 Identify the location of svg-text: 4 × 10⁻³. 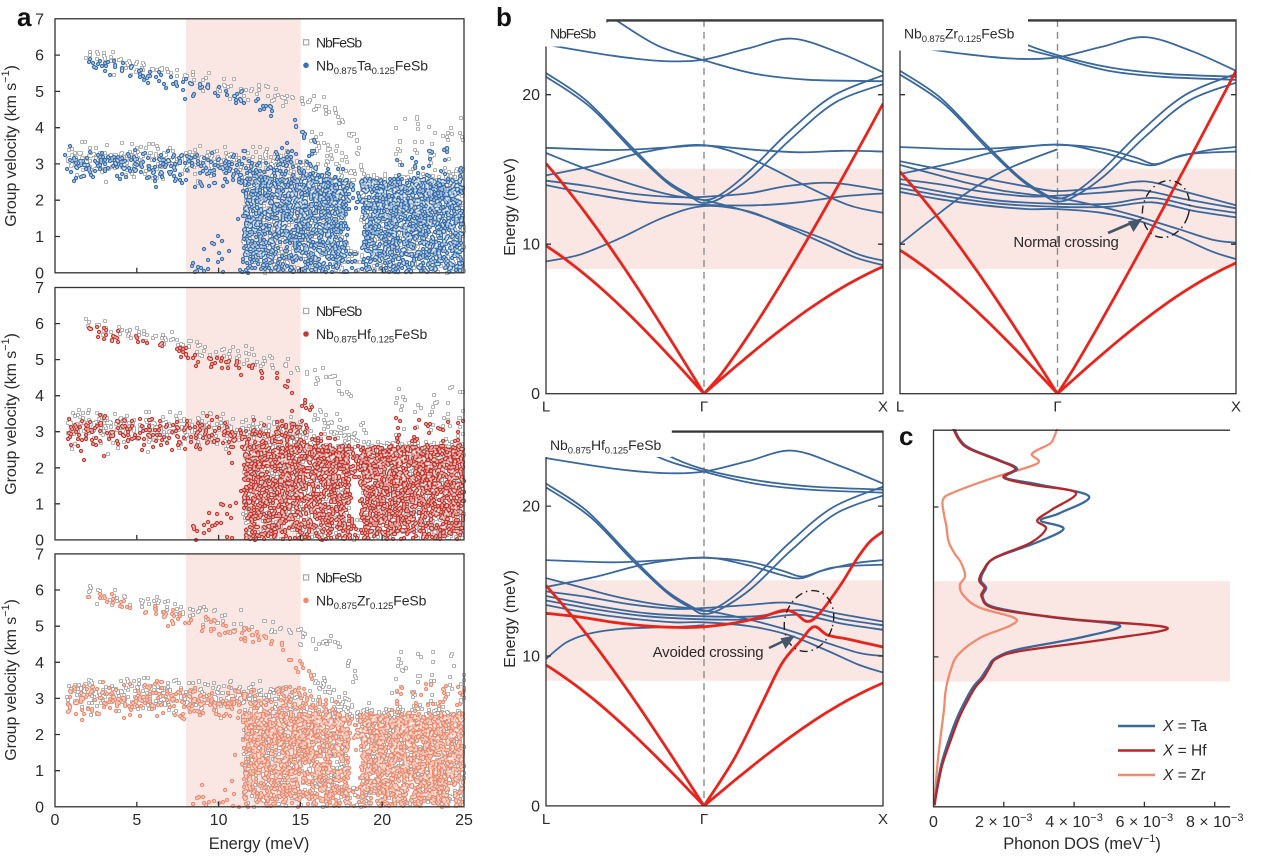
(1073, 821).